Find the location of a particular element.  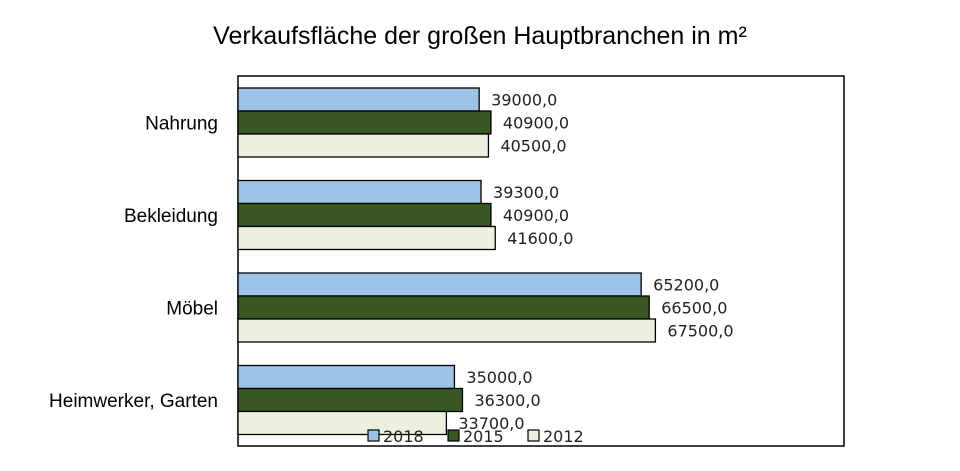

data-label: 66500,0 is located at coordinates (694, 308).